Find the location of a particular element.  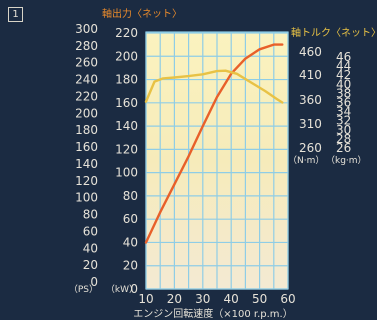

x-axis-title: エンジン回転速度（×100 r.p.m.） is located at coordinates (212, 313).